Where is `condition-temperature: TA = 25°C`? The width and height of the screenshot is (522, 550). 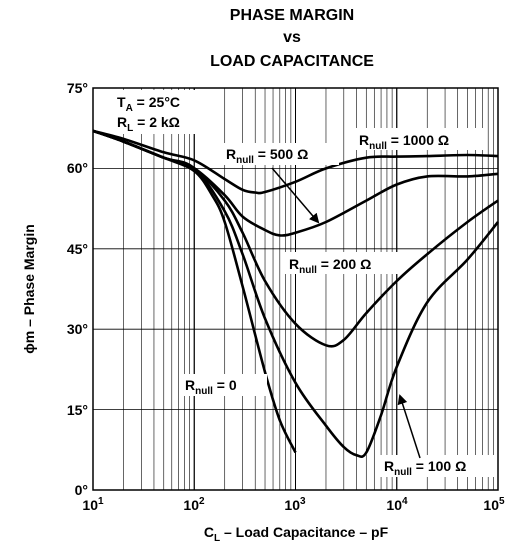
condition-temperature: TA = 25°C is located at coordinates (148, 104).